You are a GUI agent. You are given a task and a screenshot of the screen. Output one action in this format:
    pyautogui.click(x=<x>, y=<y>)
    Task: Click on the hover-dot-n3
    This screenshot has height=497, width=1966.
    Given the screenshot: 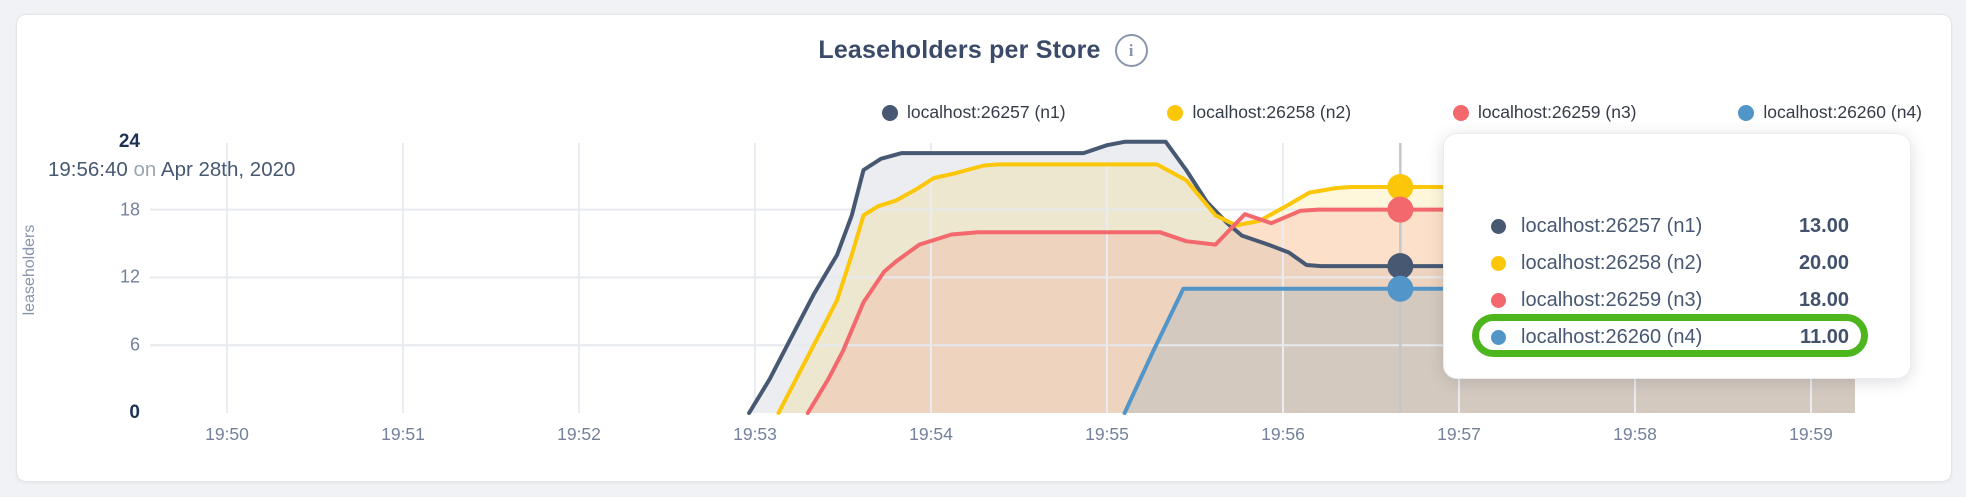 What is the action you would take?
    pyautogui.click(x=1400, y=209)
    